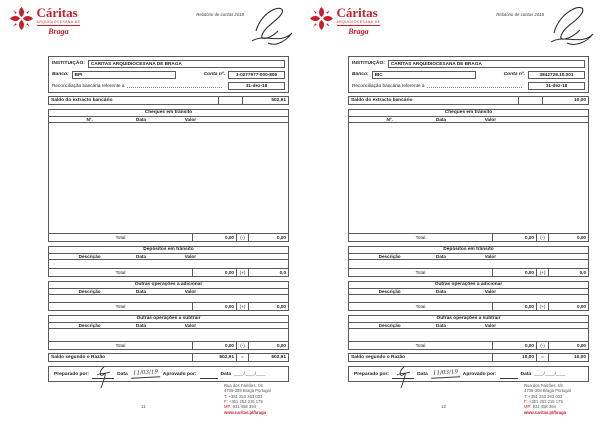  What do you see at coordinates (245, 396) in the screenshot?
I see `phone-value: +351 253 263 033` at bounding box center [245, 396].